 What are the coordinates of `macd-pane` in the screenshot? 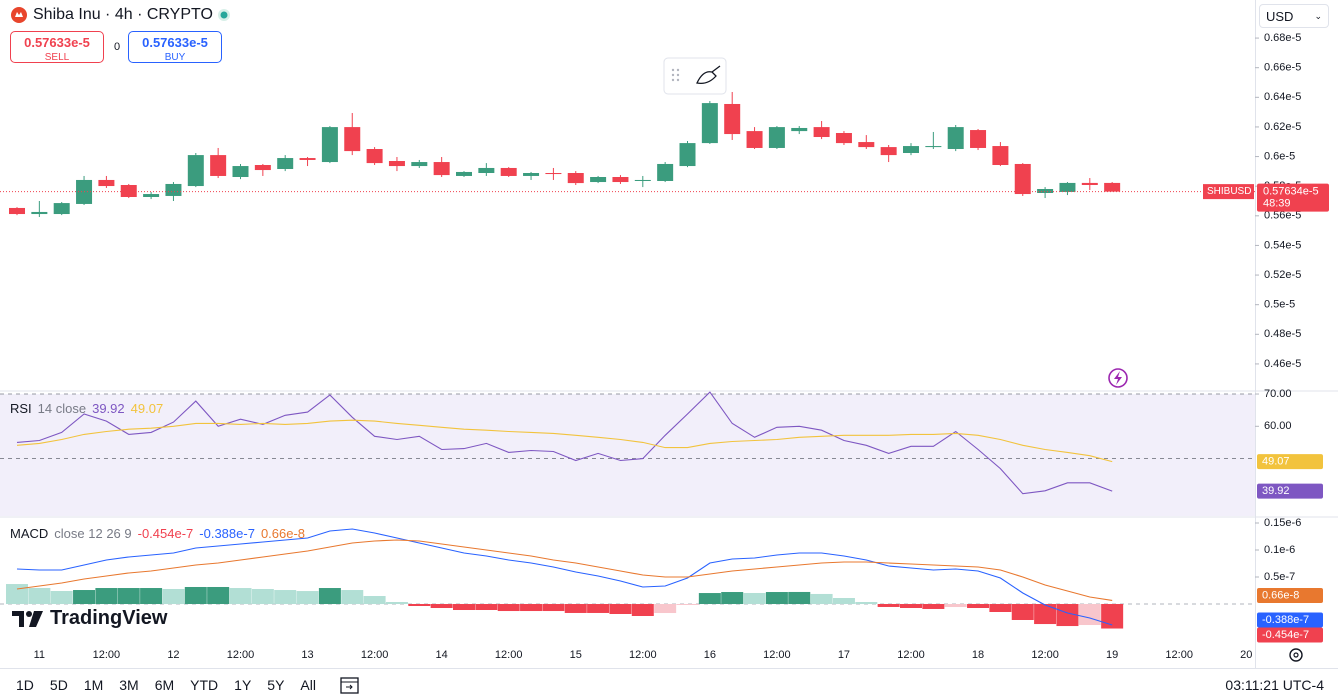 It's located at (627, 578).